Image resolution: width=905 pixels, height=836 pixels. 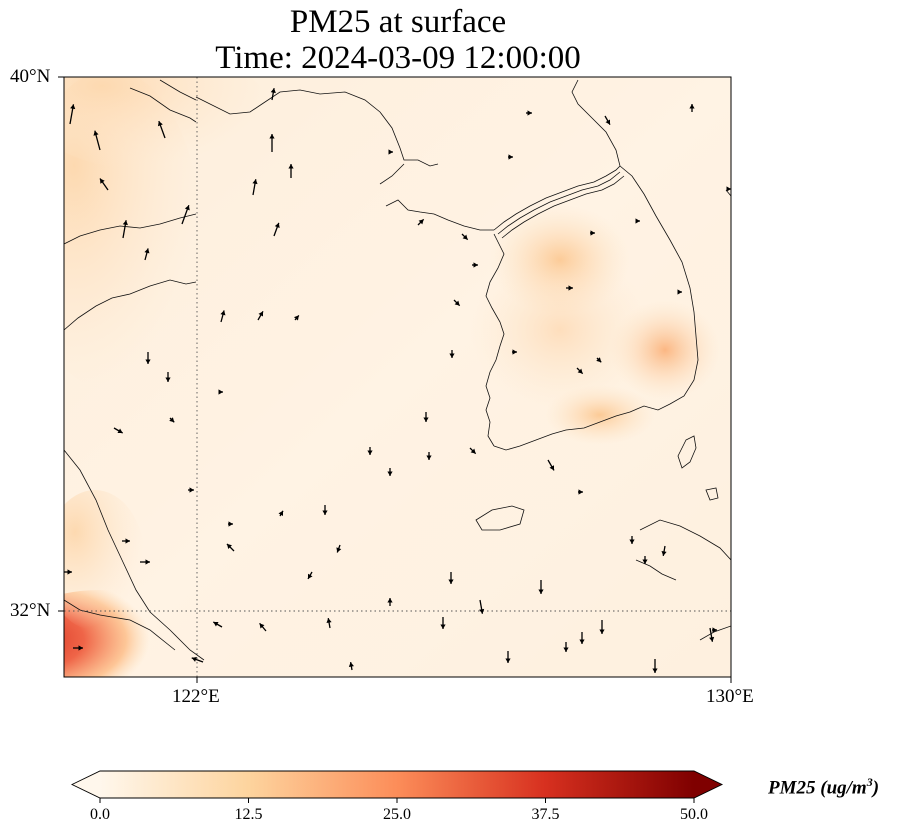 I want to click on colorbar-tick-label: 50.0, so click(x=694, y=814).